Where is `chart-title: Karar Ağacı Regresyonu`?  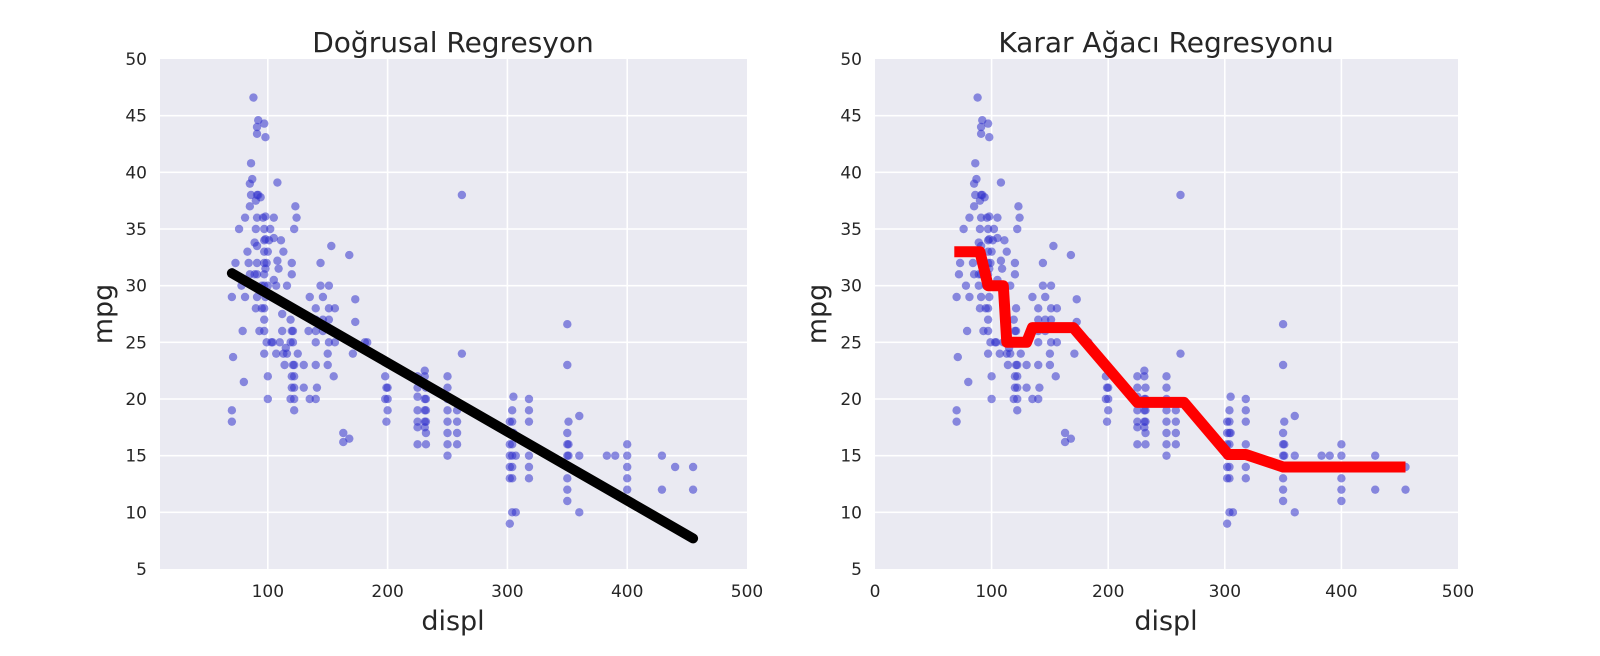 chart-title: Karar Ağacı Regresyonu is located at coordinates (1165, 42).